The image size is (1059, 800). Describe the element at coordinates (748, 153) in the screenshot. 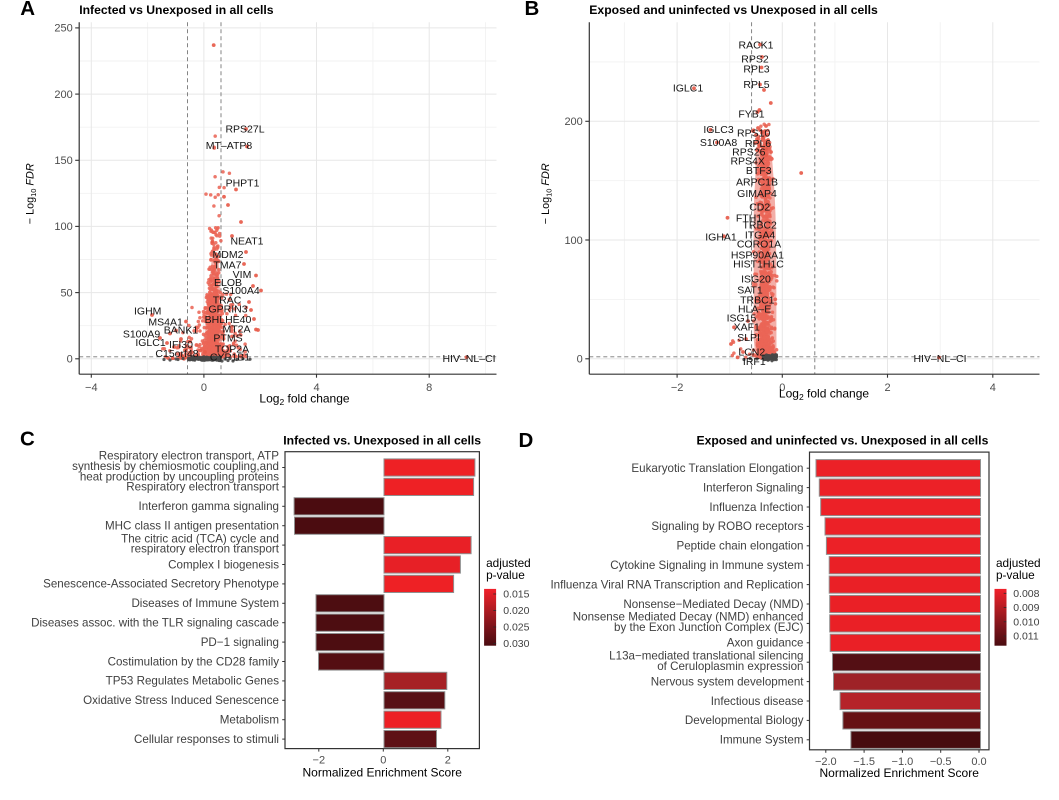

I see `svg-text: RPS26` at that location.